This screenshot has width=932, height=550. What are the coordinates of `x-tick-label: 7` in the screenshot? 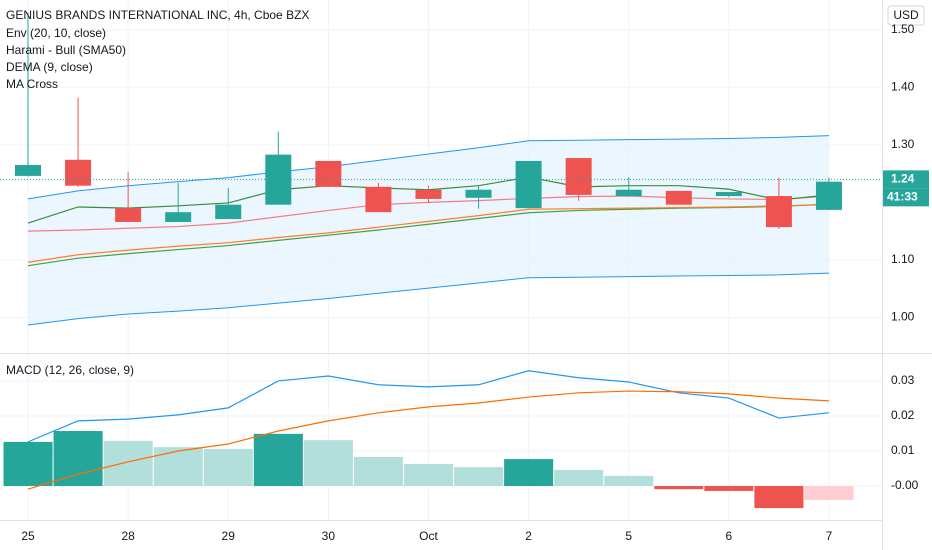 It's located at (829, 536).